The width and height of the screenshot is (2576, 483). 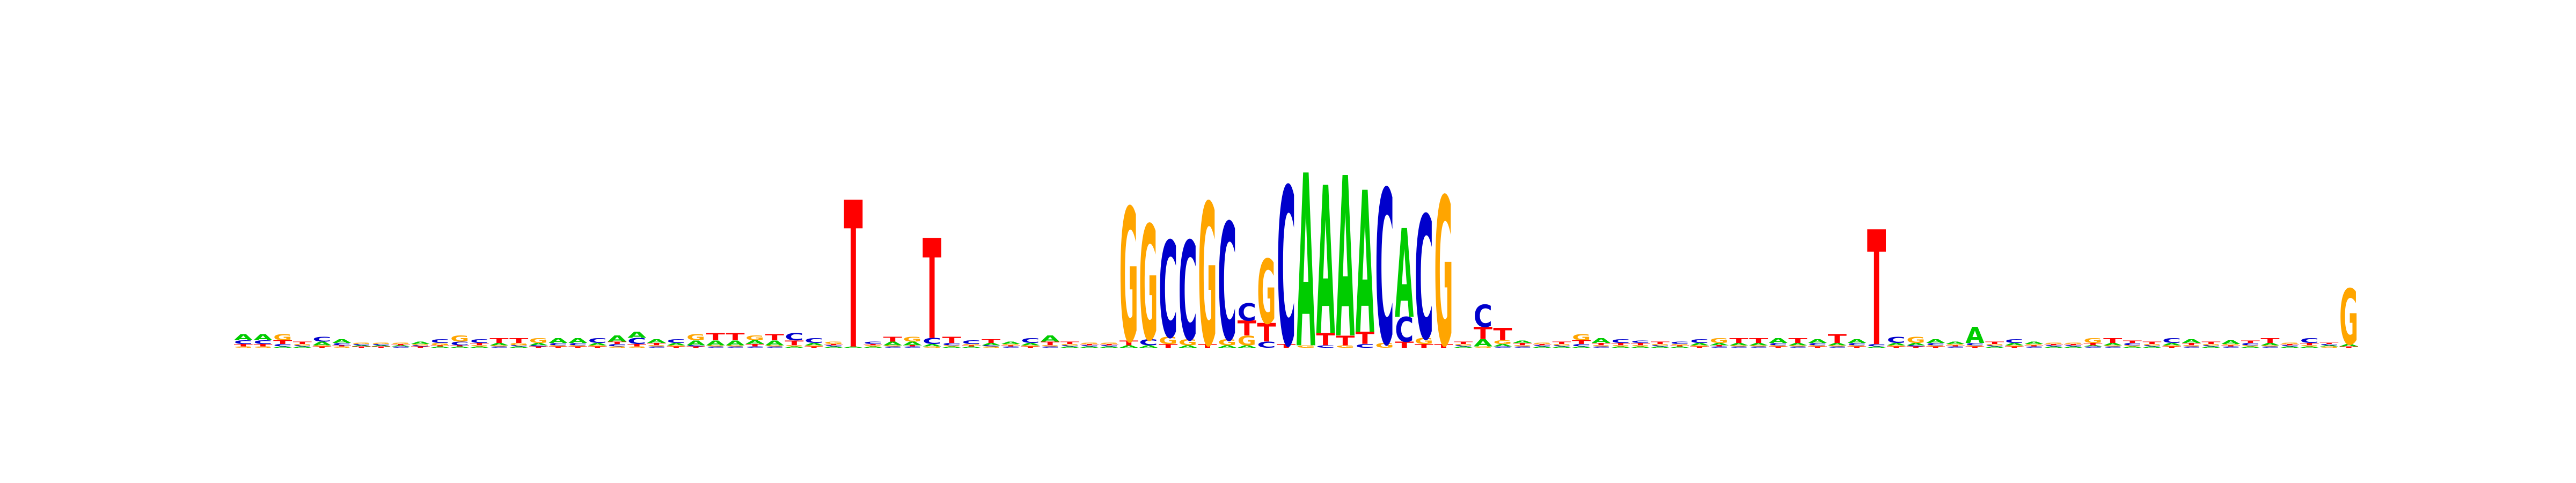 I want to click on logo-column: CTA, so click(x=1325, y=262).